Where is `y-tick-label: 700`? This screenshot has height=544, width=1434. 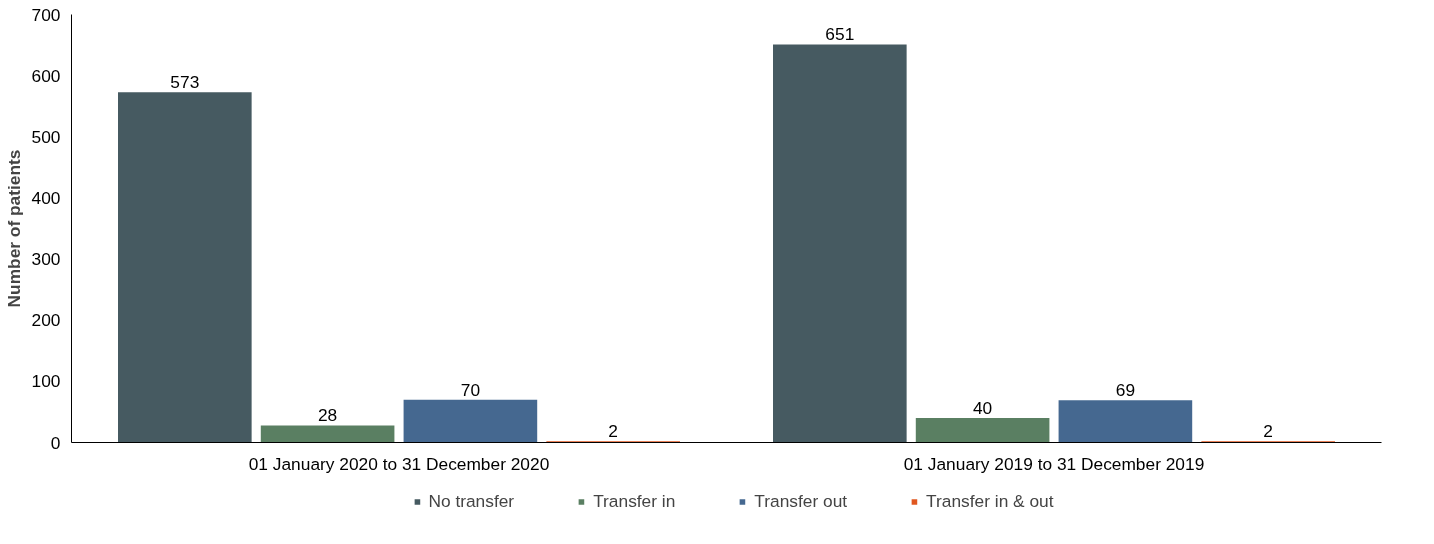 y-tick-label: 700 is located at coordinates (46, 14).